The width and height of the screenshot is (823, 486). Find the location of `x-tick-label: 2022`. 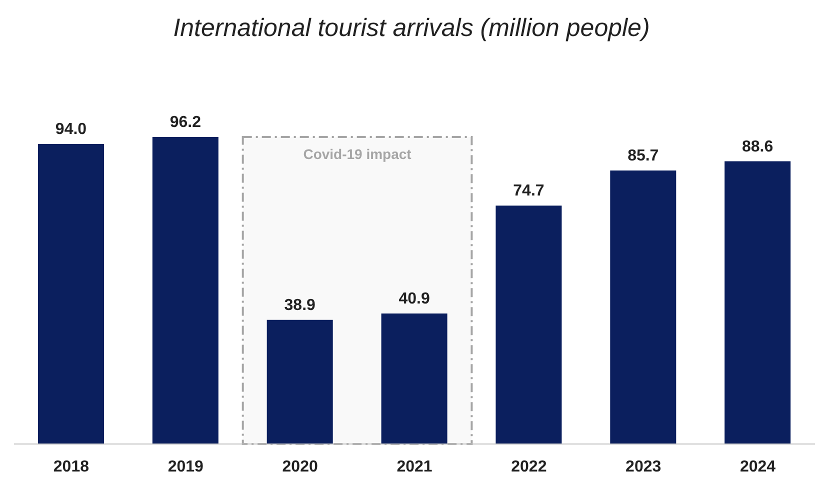

x-tick-label: 2022 is located at coordinates (529, 467).